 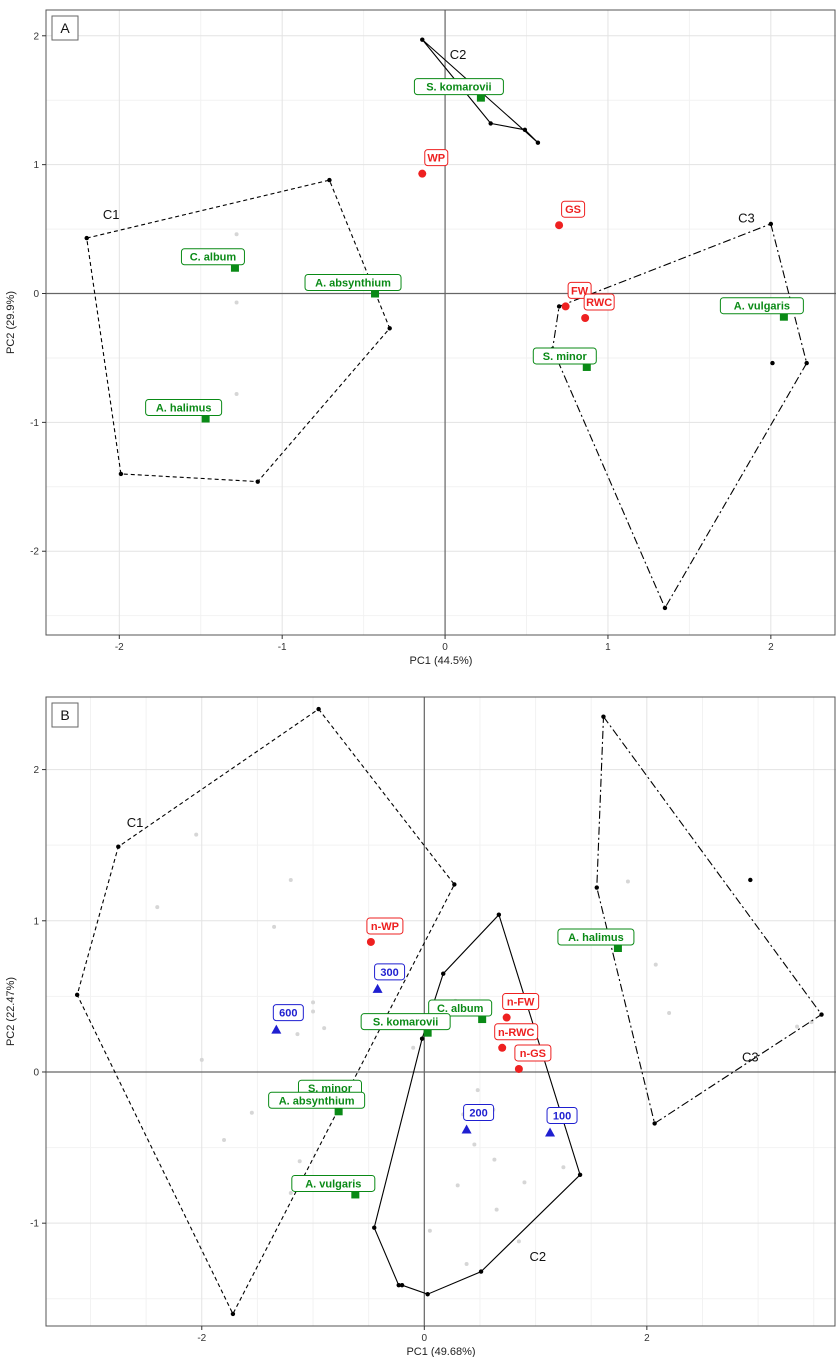 What do you see at coordinates (385, 927) in the screenshot?
I see `trait-label-text: n-WP` at bounding box center [385, 927].